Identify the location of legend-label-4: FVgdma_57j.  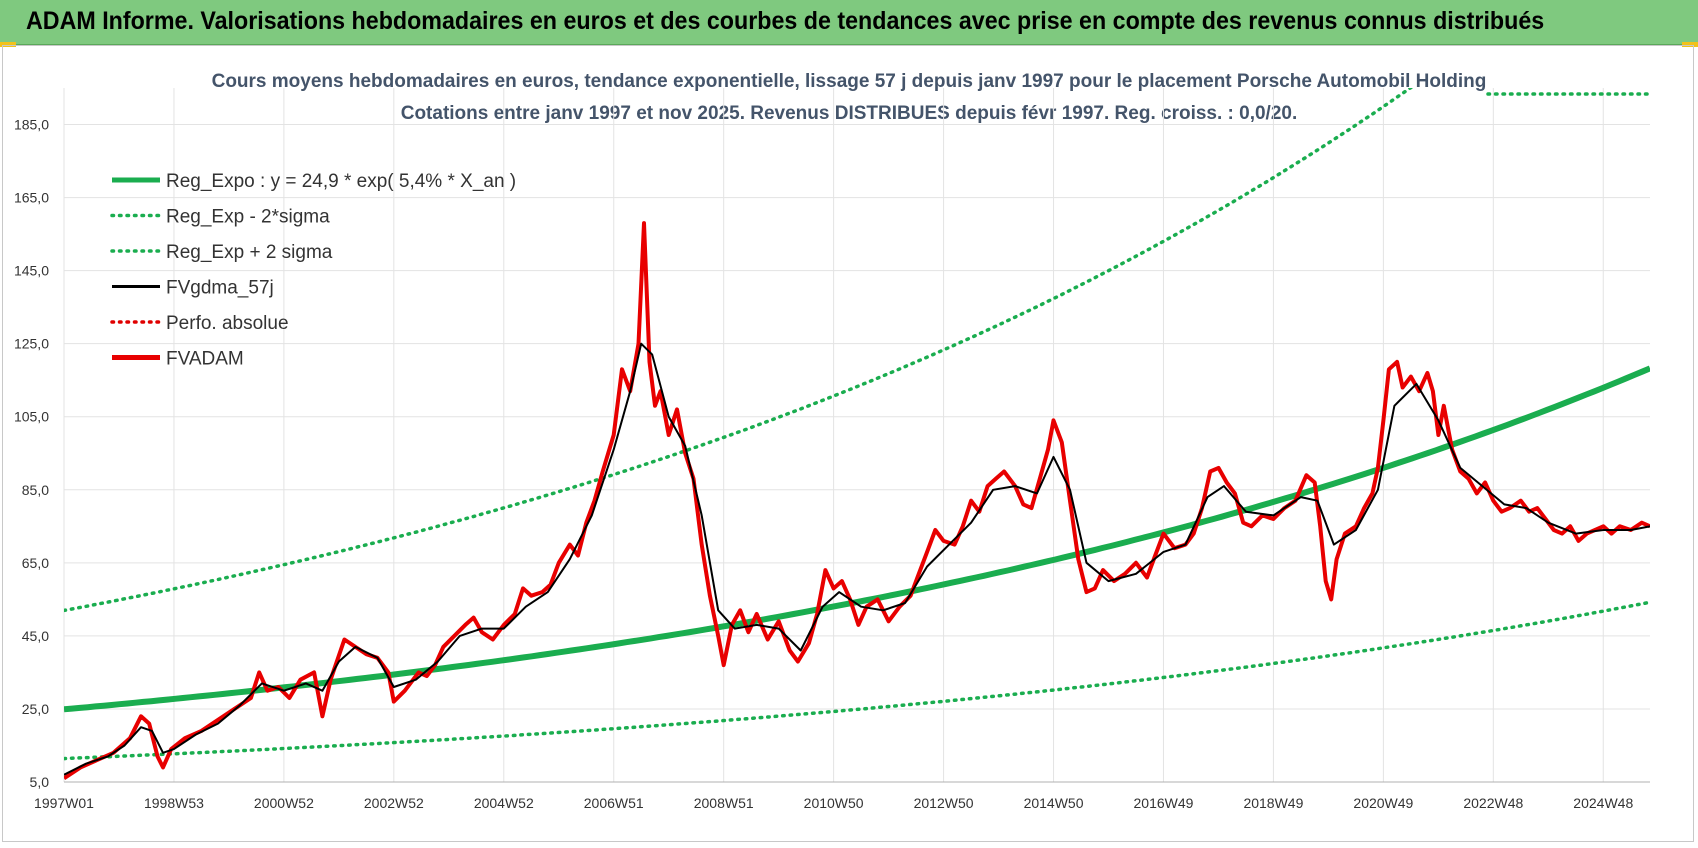
(220, 288).